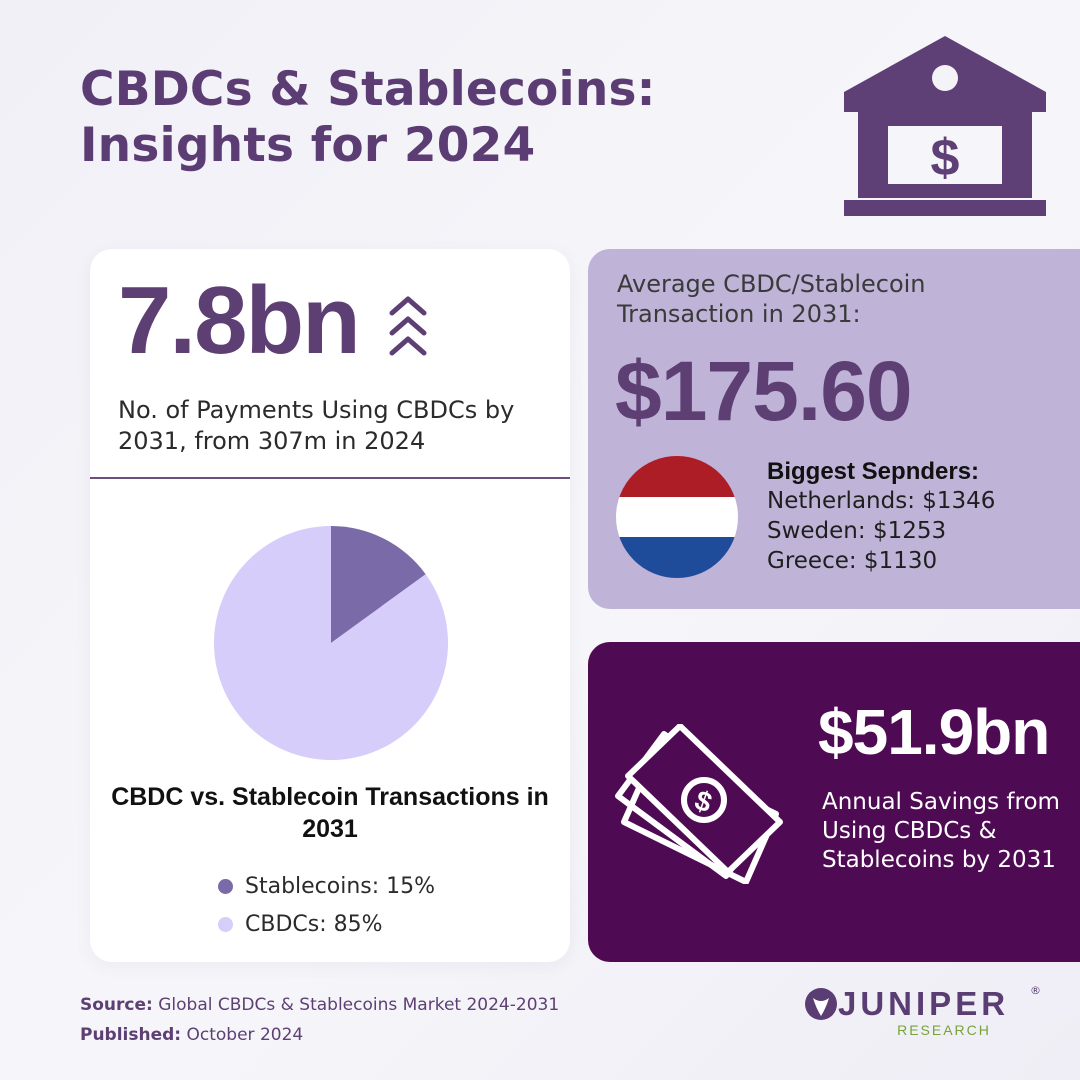 The width and height of the screenshot is (1080, 1080). I want to click on spender-greece: Greece: $1130, so click(852, 560).